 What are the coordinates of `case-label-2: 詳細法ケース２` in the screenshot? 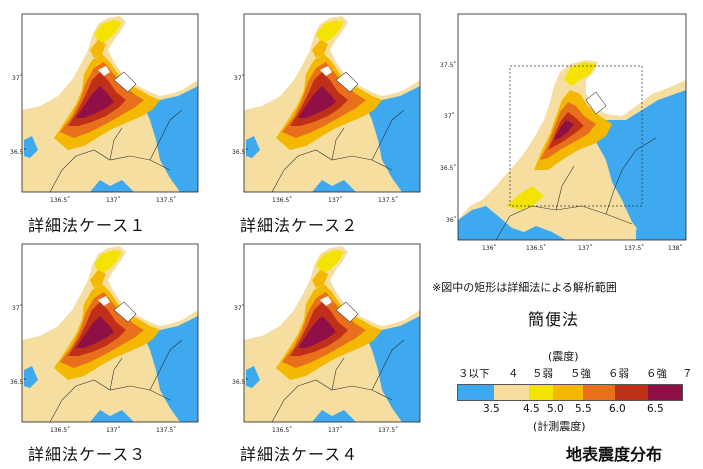 It's located at (299, 225).